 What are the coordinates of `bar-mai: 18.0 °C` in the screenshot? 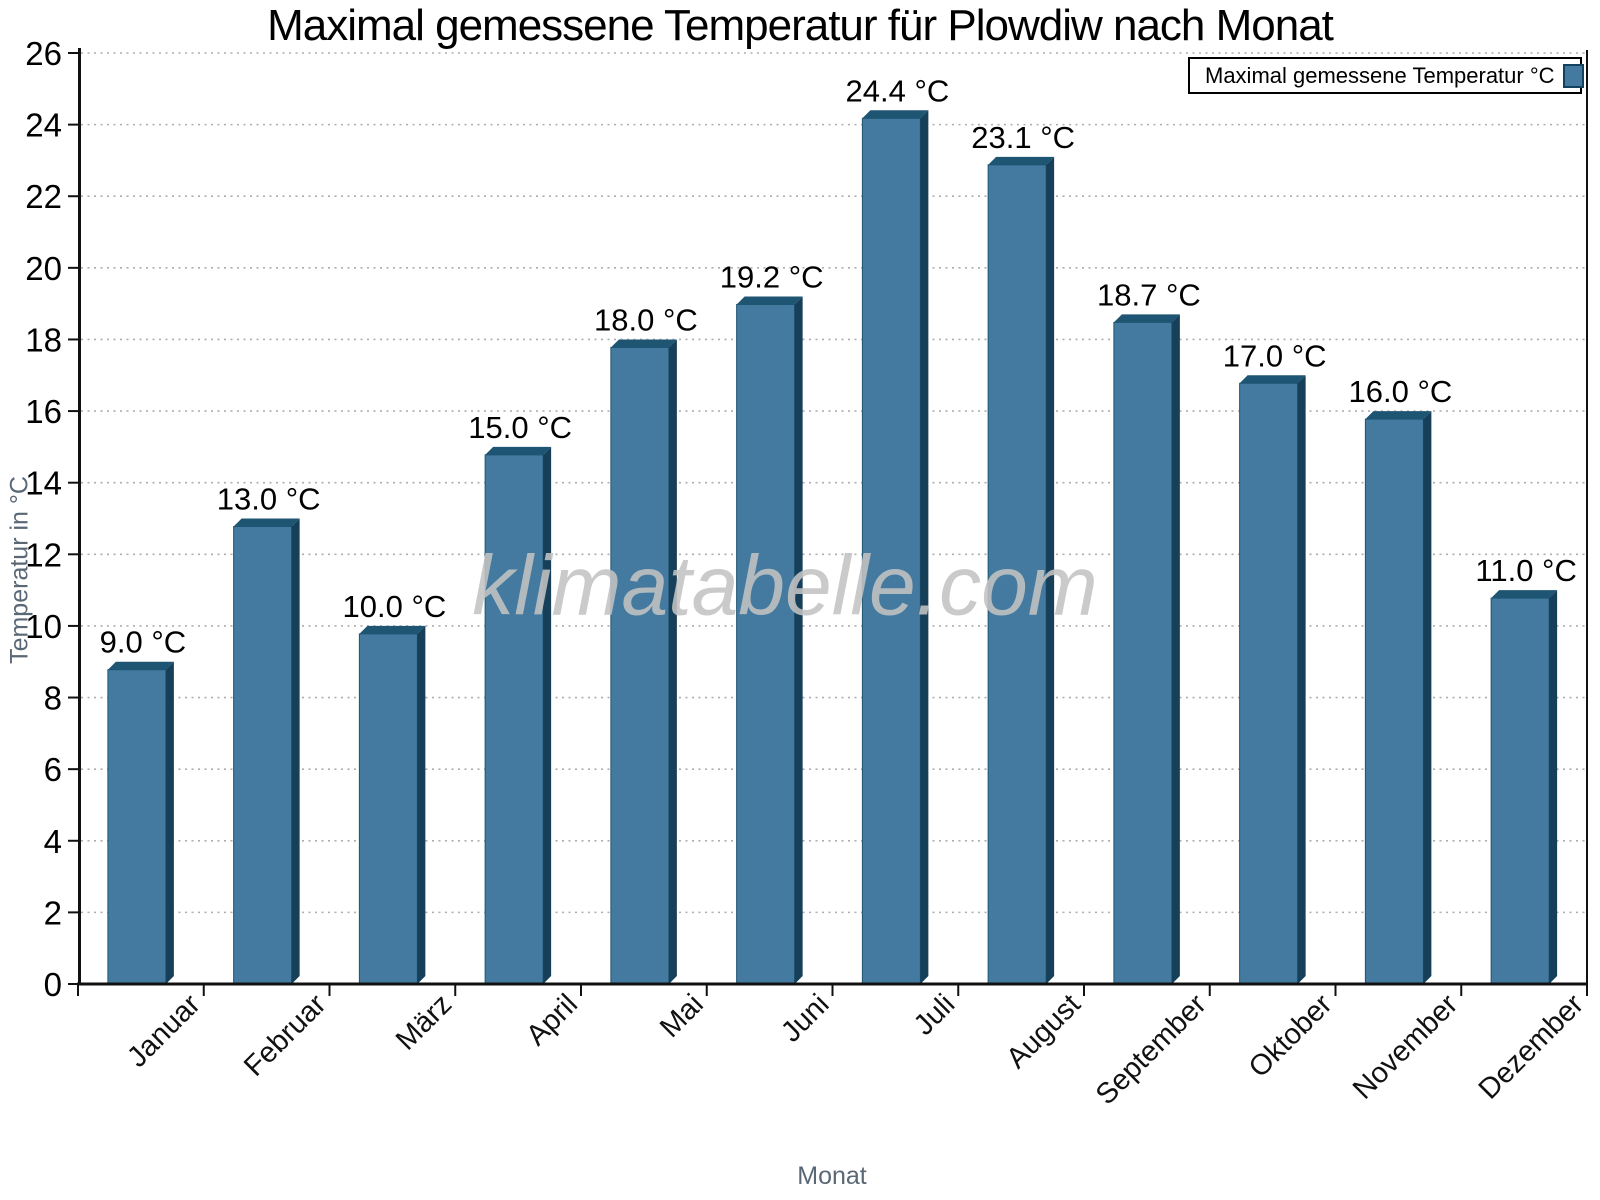 It's located at (646, 643).